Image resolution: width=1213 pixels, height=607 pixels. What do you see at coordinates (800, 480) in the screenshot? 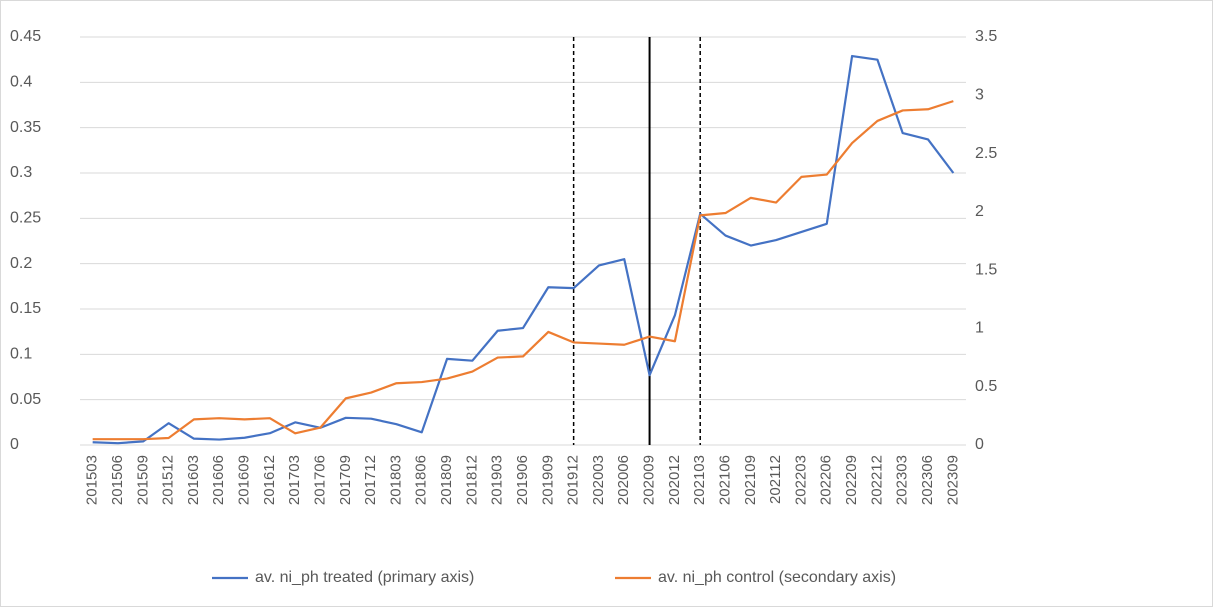
I see `x-tick-label: 202203` at bounding box center [800, 480].